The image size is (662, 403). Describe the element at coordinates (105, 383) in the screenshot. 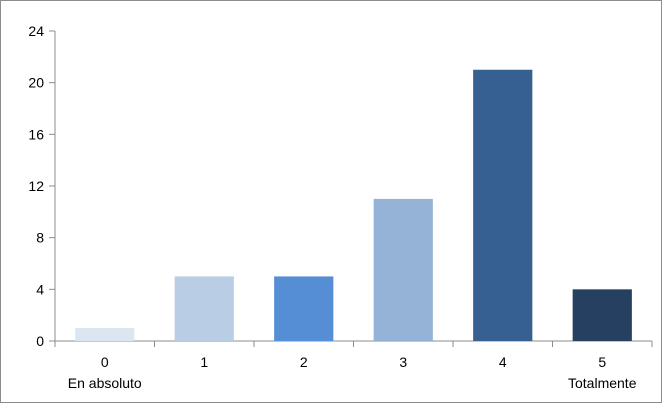

I see `x-tick-sublabel-0: En absoluto` at that location.